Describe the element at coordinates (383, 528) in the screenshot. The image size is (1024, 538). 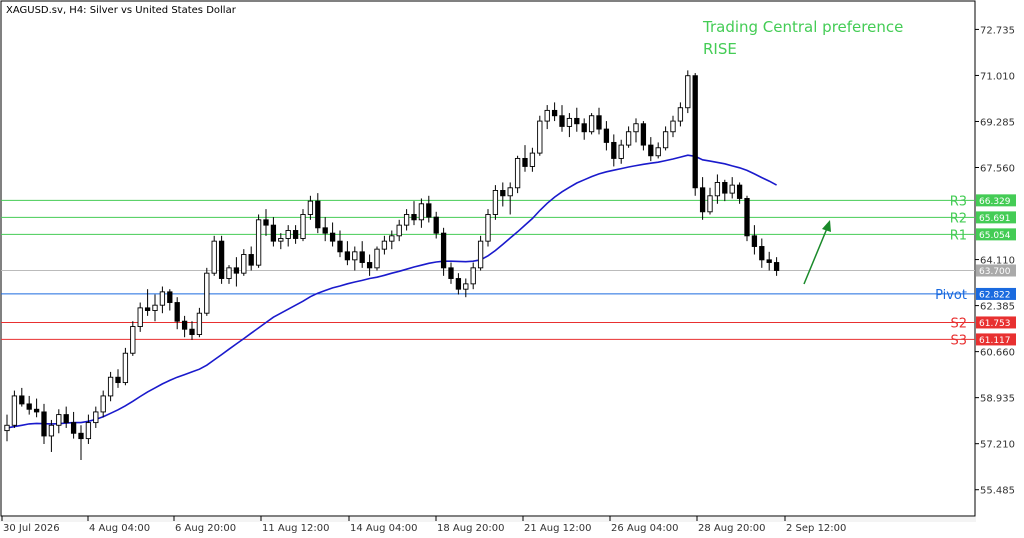
I see `time-tick-label: 14 Aug 04:00` at that location.